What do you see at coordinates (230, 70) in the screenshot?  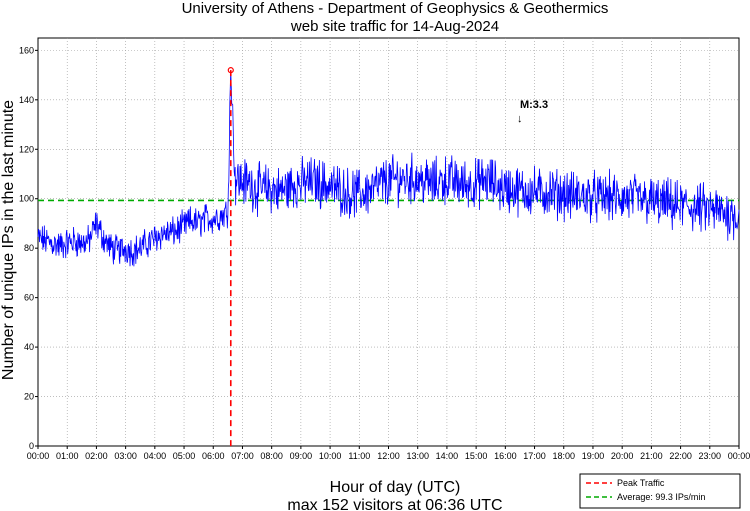 I see `peak-marker` at bounding box center [230, 70].